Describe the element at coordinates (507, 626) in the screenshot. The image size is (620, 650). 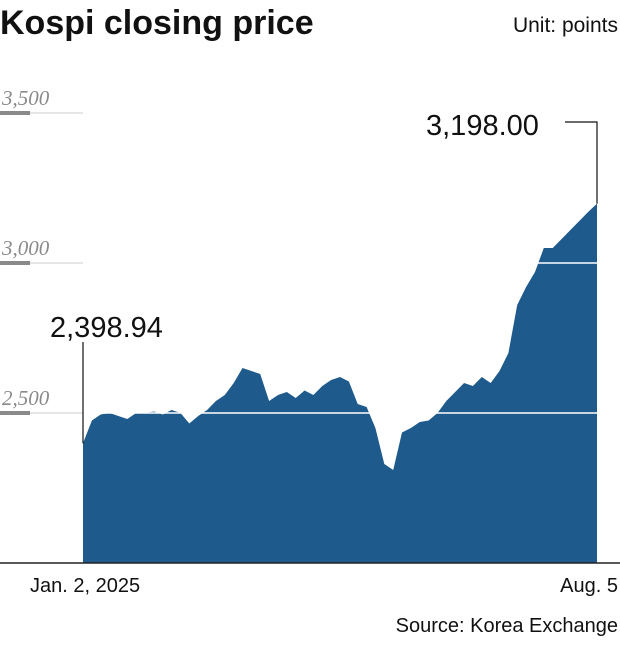
I see `source-label: Source: Korea Exchange` at that location.